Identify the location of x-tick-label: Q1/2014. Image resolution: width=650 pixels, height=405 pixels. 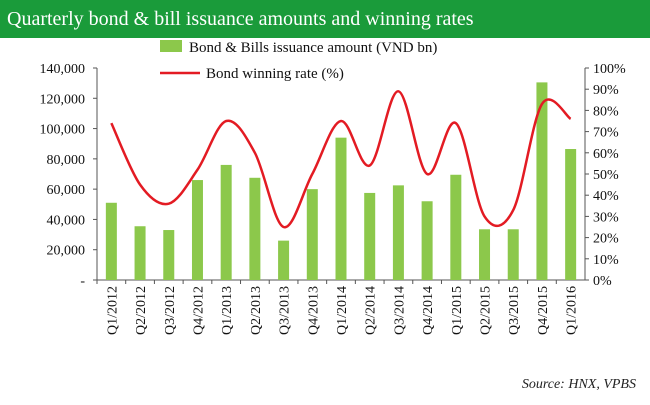
(342, 310).